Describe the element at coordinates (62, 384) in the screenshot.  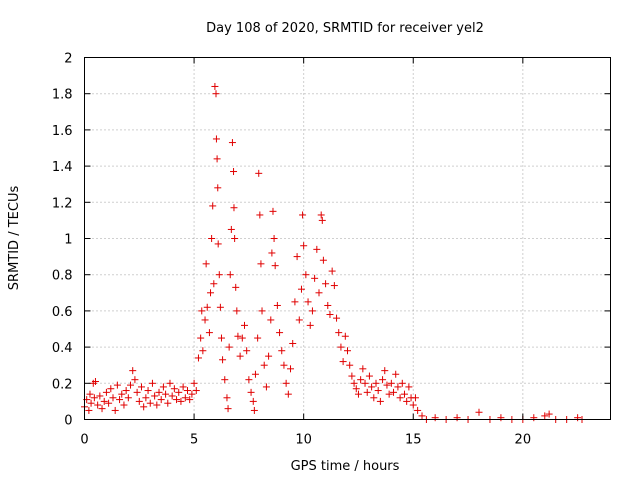
I see `y-tick-label: 0.2` at that location.